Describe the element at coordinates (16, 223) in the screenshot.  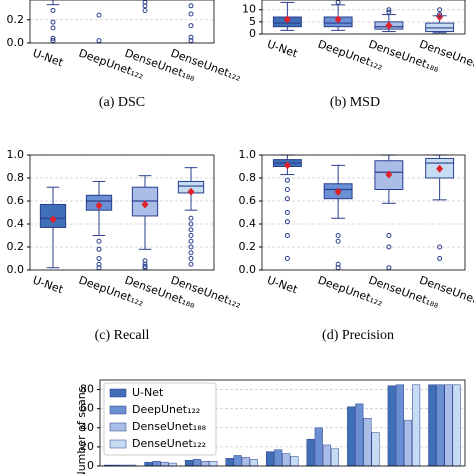
I see `y-tick-label: 0.4` at that location.